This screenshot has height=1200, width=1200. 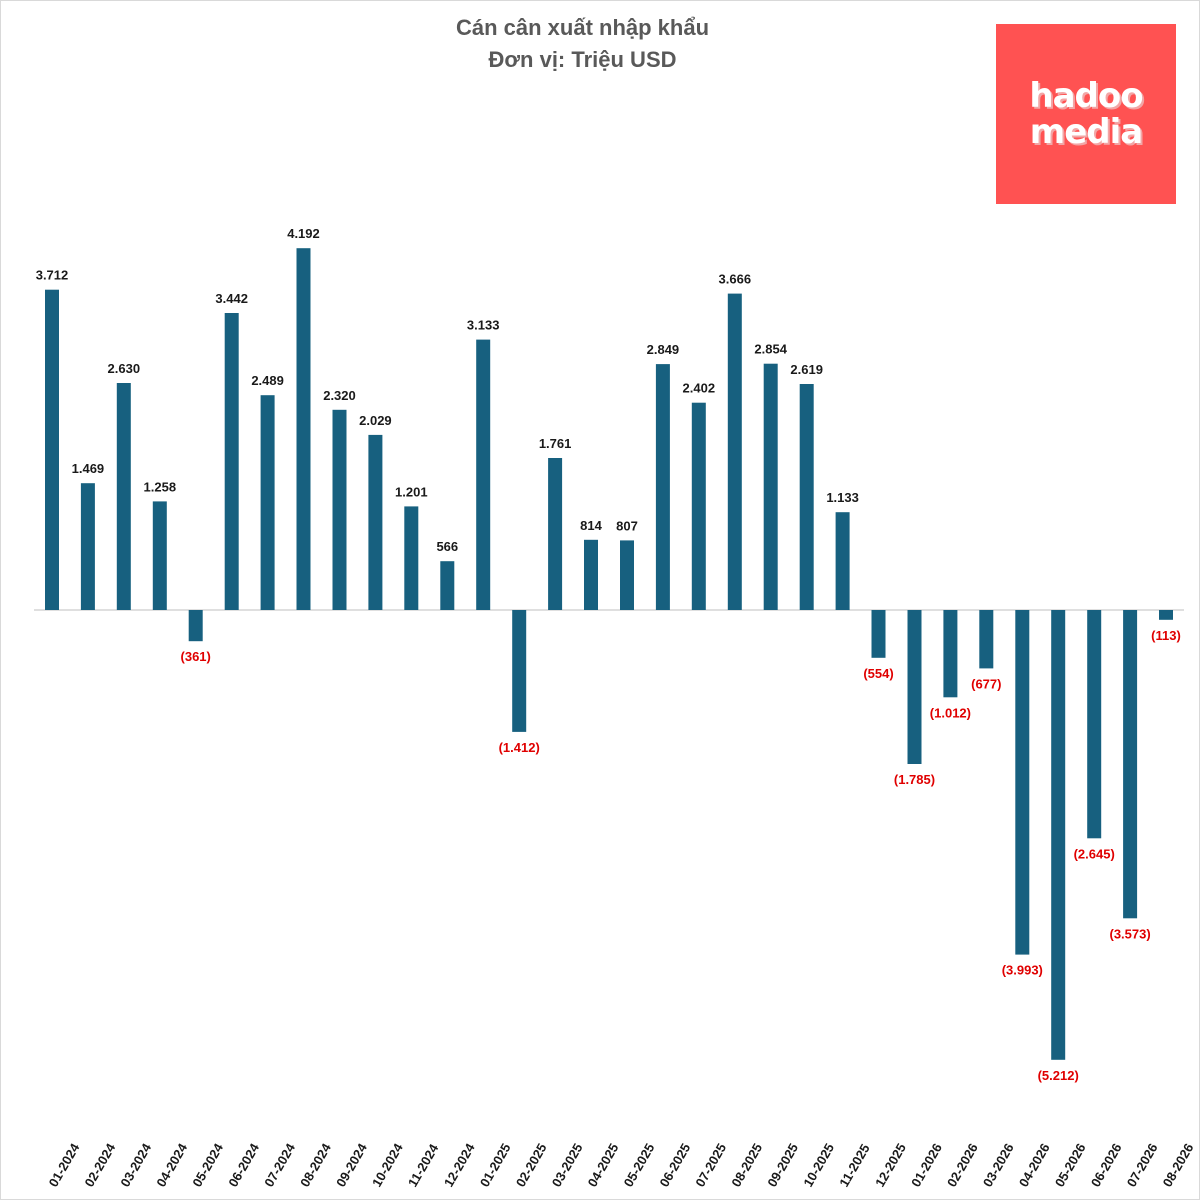 What do you see at coordinates (878, 673) in the screenshot?
I see `data-label-12-2025: (554)` at bounding box center [878, 673].